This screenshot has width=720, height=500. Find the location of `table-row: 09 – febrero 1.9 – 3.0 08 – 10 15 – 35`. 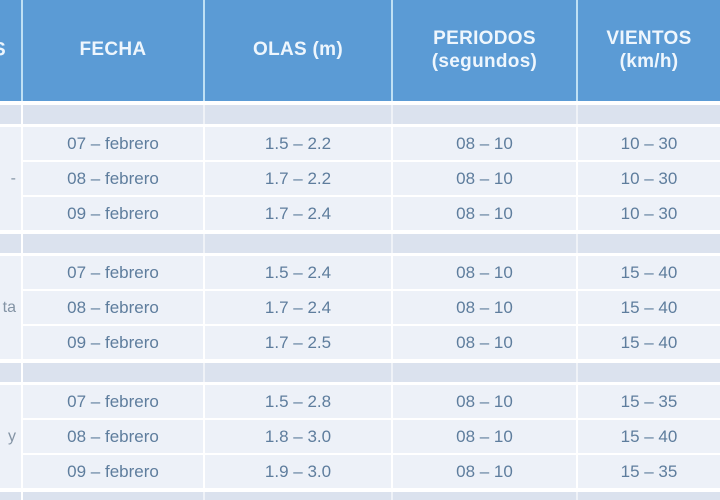

table-row: 09 – febrero 1.9 – 3.0 08 – 10 15 – 35 is located at coordinates (371, 471).